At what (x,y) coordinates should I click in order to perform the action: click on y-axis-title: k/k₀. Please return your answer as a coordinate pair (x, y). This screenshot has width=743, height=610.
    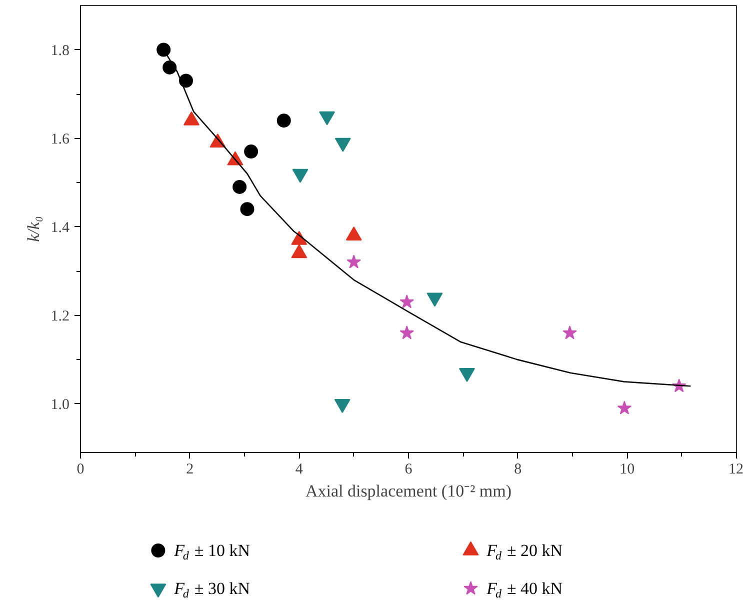
    Looking at the image, I should click on (33, 229).